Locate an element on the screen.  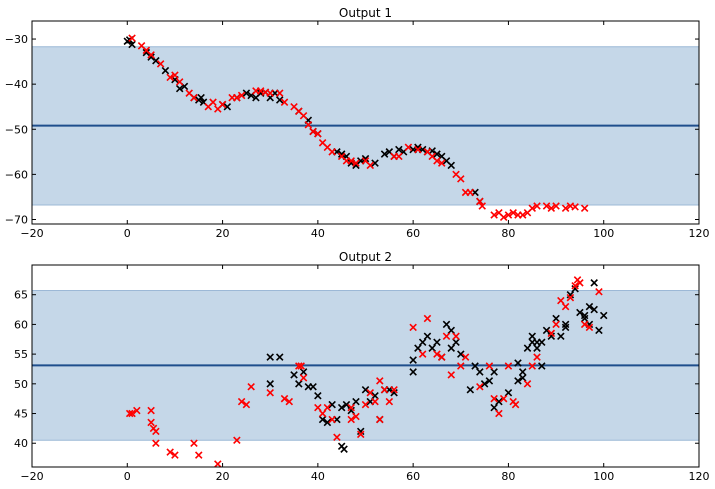
x-tick-label: −20 is located at coordinates (31, 233).